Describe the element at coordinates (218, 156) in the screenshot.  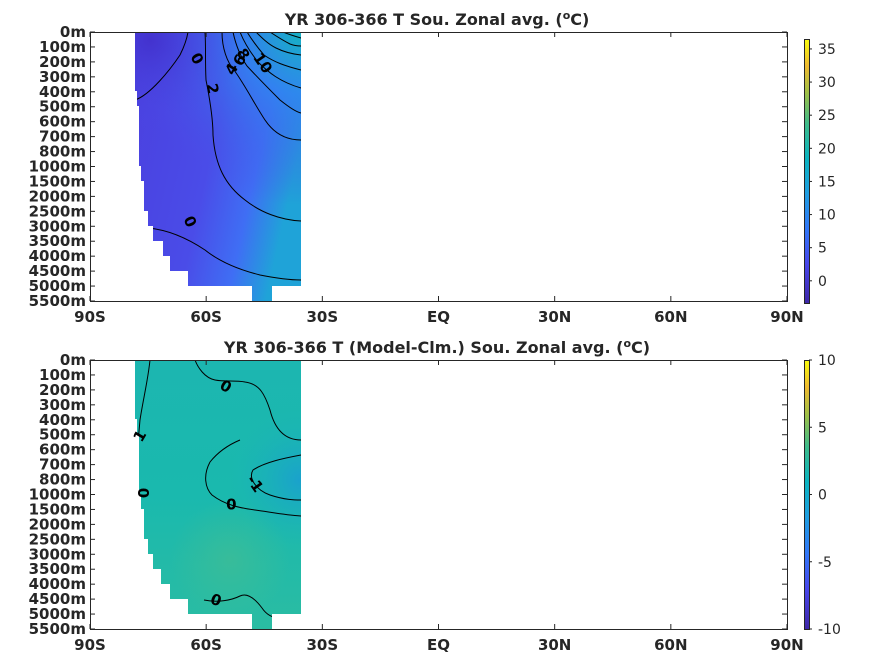
I see `contour-lines` at that location.